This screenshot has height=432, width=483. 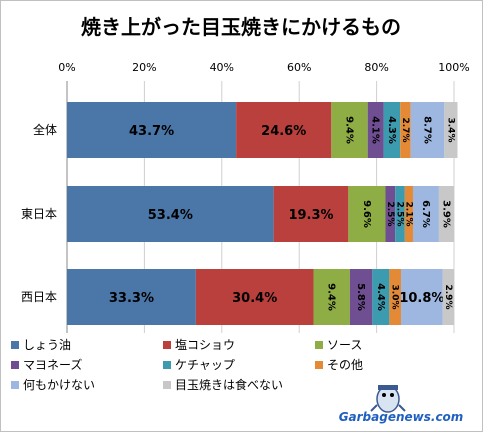 I want to click on legend-label: 何もかけない, so click(x=59, y=385).